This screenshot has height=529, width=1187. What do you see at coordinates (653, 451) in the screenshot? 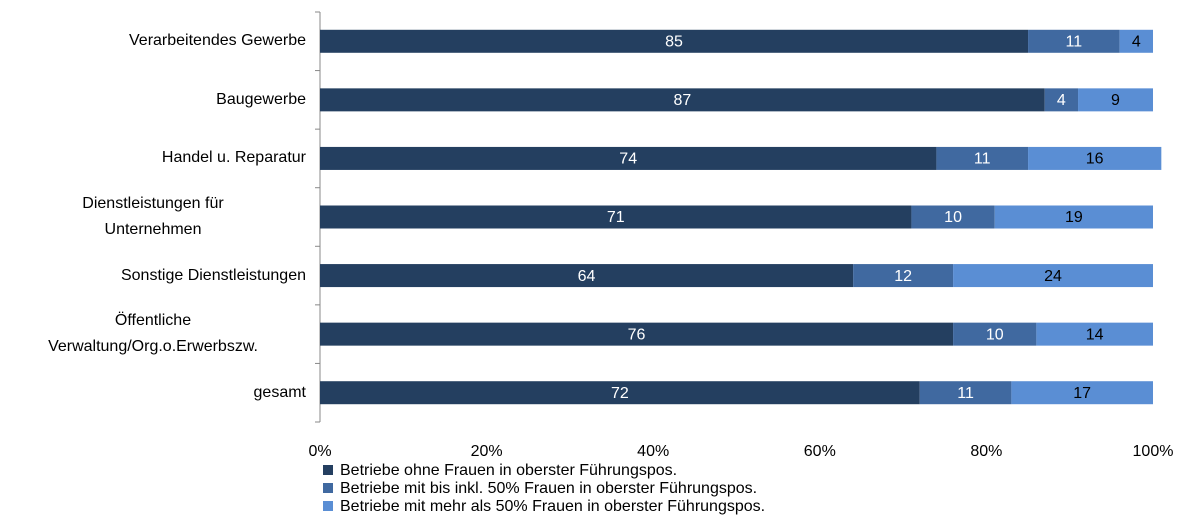
I see `x-tick-label: 40%` at bounding box center [653, 451].